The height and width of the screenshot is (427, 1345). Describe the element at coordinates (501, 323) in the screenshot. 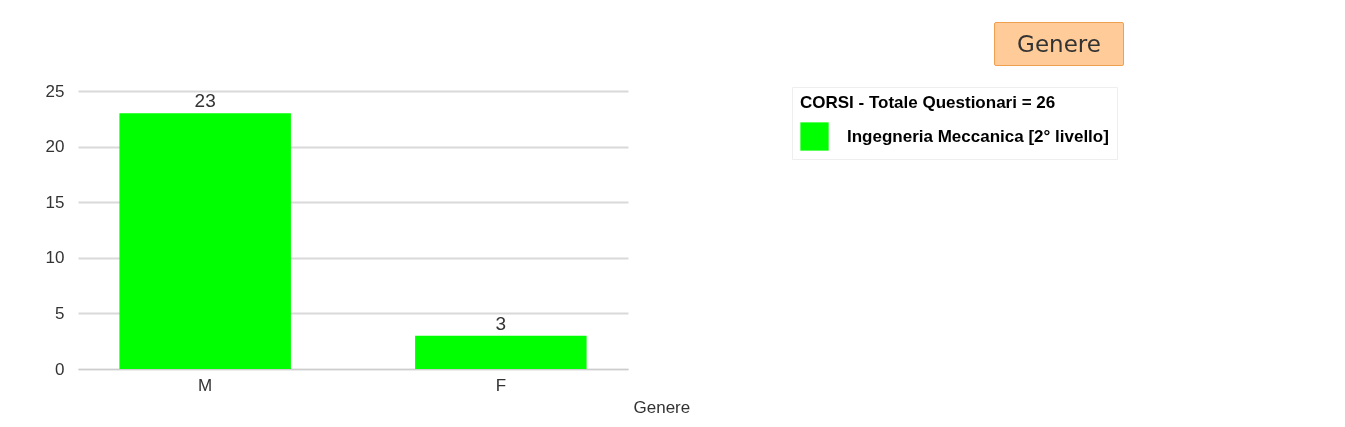

I see `data-label: 3` at that location.